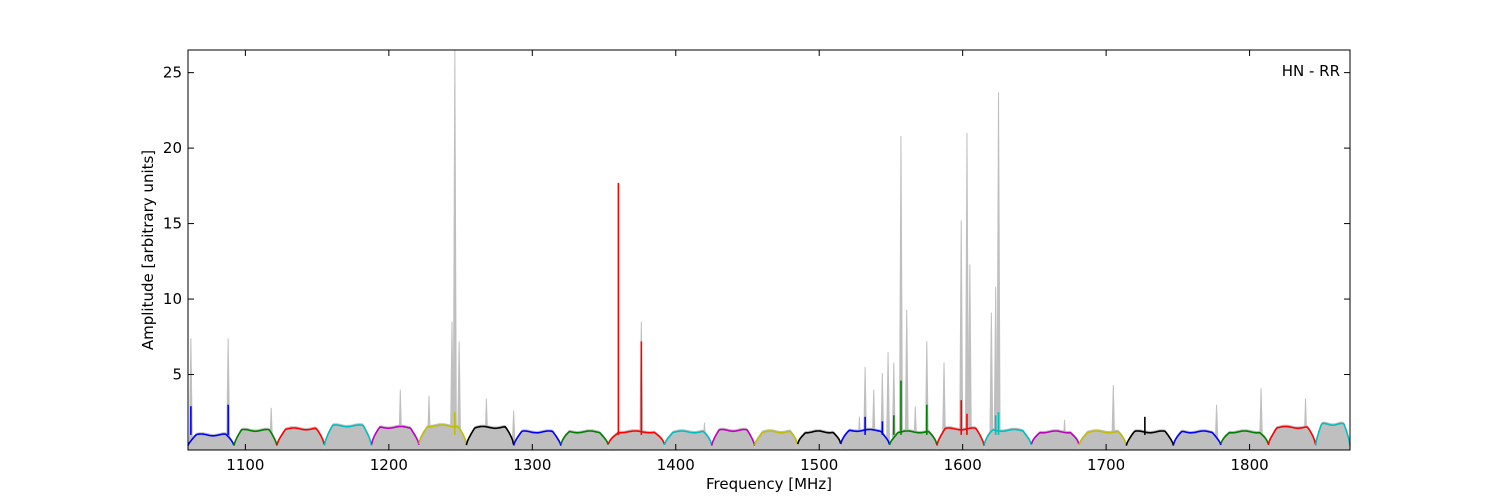  What do you see at coordinates (245, 465) in the screenshot?
I see `x-tick-label: 1100` at bounding box center [245, 465].